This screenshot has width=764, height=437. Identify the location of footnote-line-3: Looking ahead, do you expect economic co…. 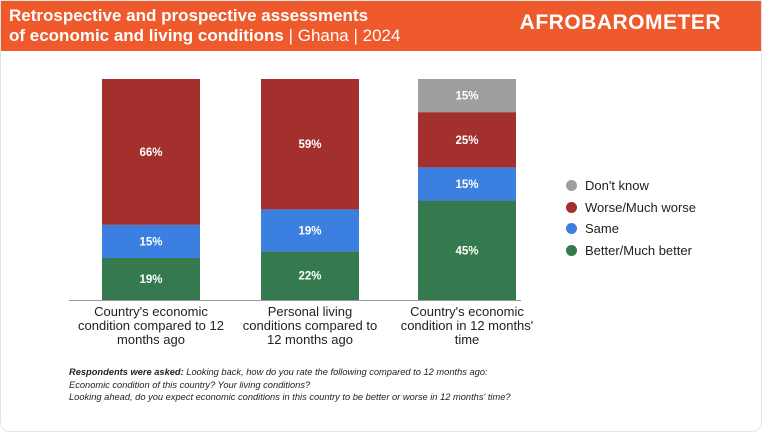
(290, 397).